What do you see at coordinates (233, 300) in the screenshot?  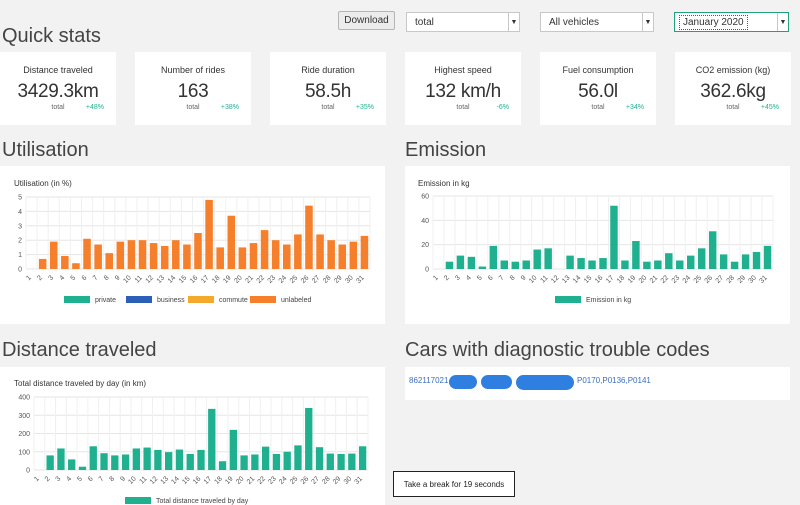 I see `legend-label: commute` at bounding box center [233, 300].